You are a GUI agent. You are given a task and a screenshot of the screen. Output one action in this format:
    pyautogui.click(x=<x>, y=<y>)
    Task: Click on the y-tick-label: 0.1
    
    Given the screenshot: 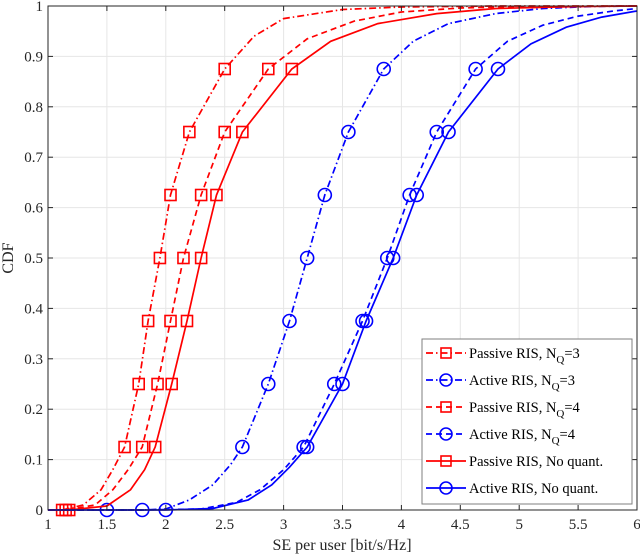 What is the action you would take?
    pyautogui.click(x=33, y=461)
    